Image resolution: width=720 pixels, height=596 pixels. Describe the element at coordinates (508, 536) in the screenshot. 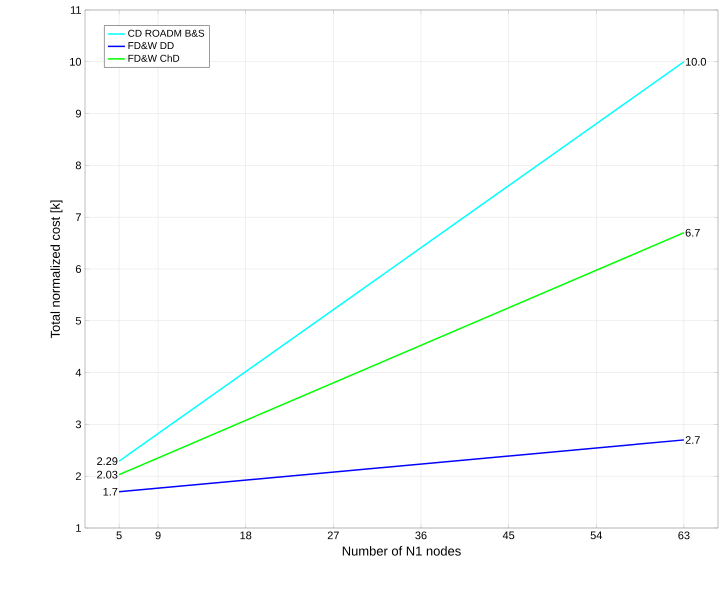

I see `x-tick-label: 45` at that location.